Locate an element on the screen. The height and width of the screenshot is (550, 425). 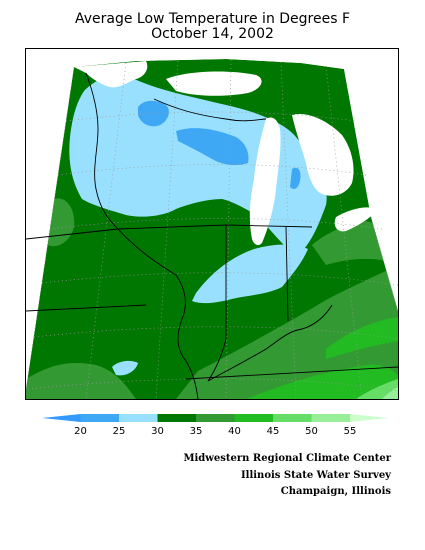
boundary-iowa-mo is located at coordinates (86, 308).